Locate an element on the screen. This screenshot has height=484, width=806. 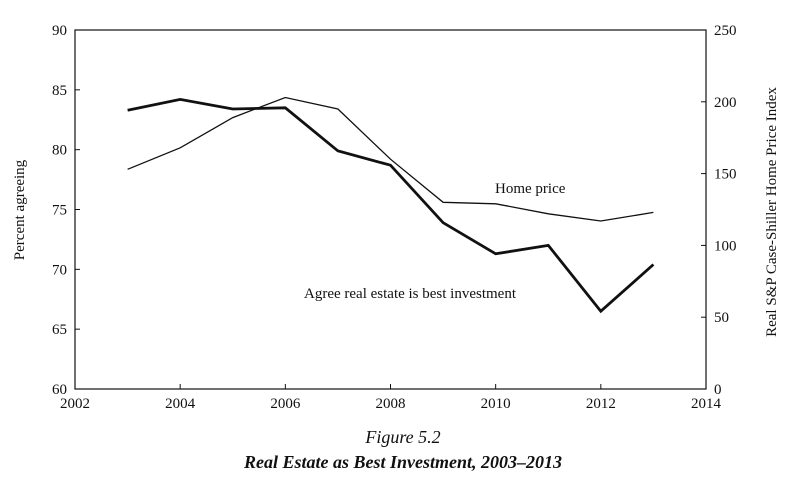
y-left-tick-label: 90 is located at coordinates (59, 31).